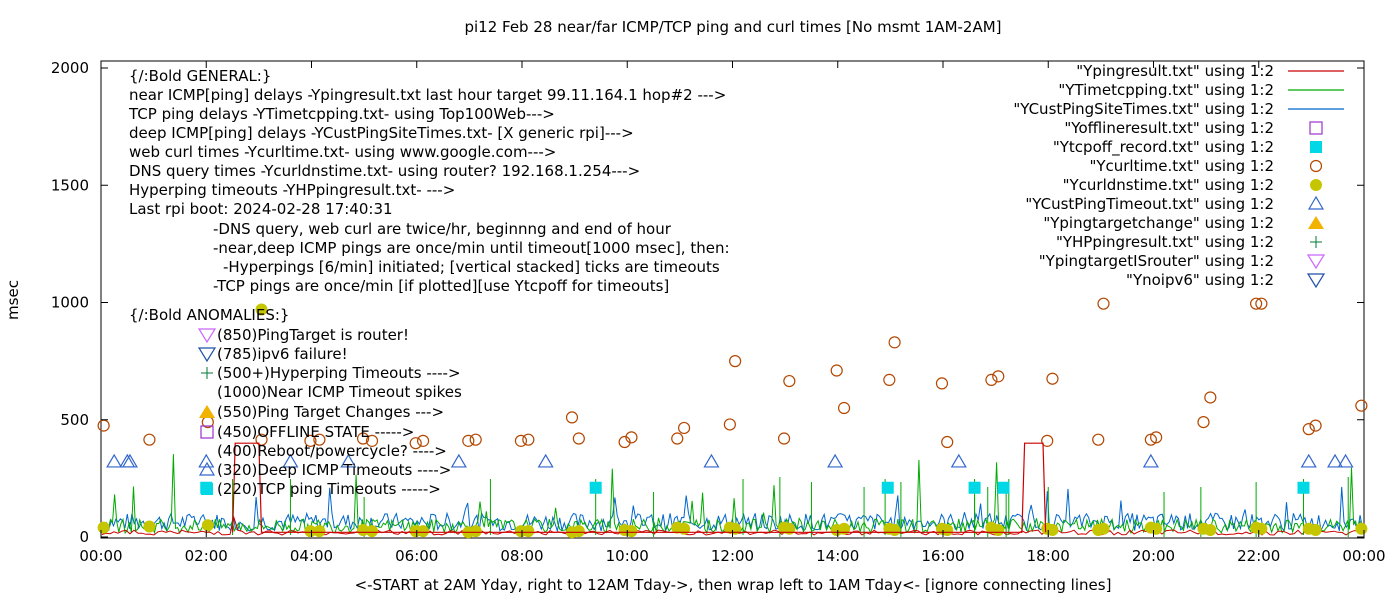 The width and height of the screenshot is (1400, 600). I want to click on y-tick-label: 1500, so click(70, 185).